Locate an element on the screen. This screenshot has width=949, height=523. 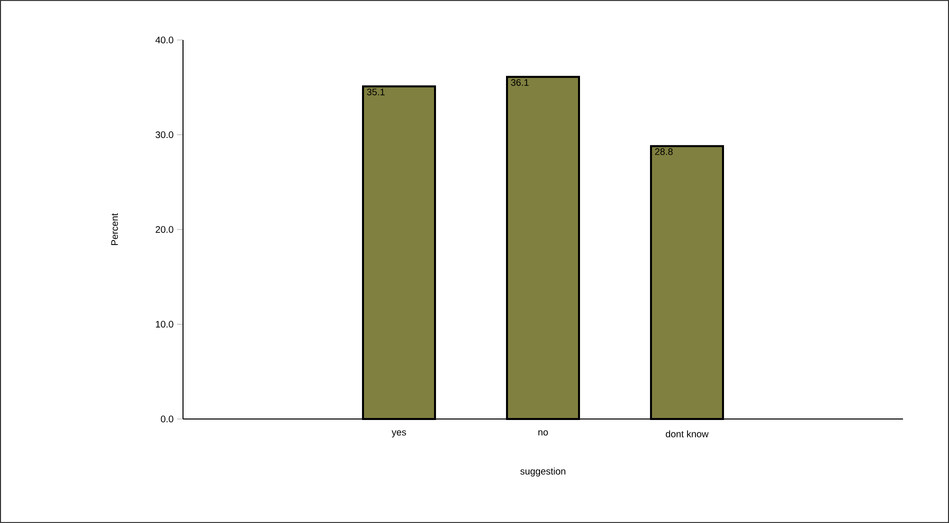
x-tick-label: no is located at coordinates (543, 433).